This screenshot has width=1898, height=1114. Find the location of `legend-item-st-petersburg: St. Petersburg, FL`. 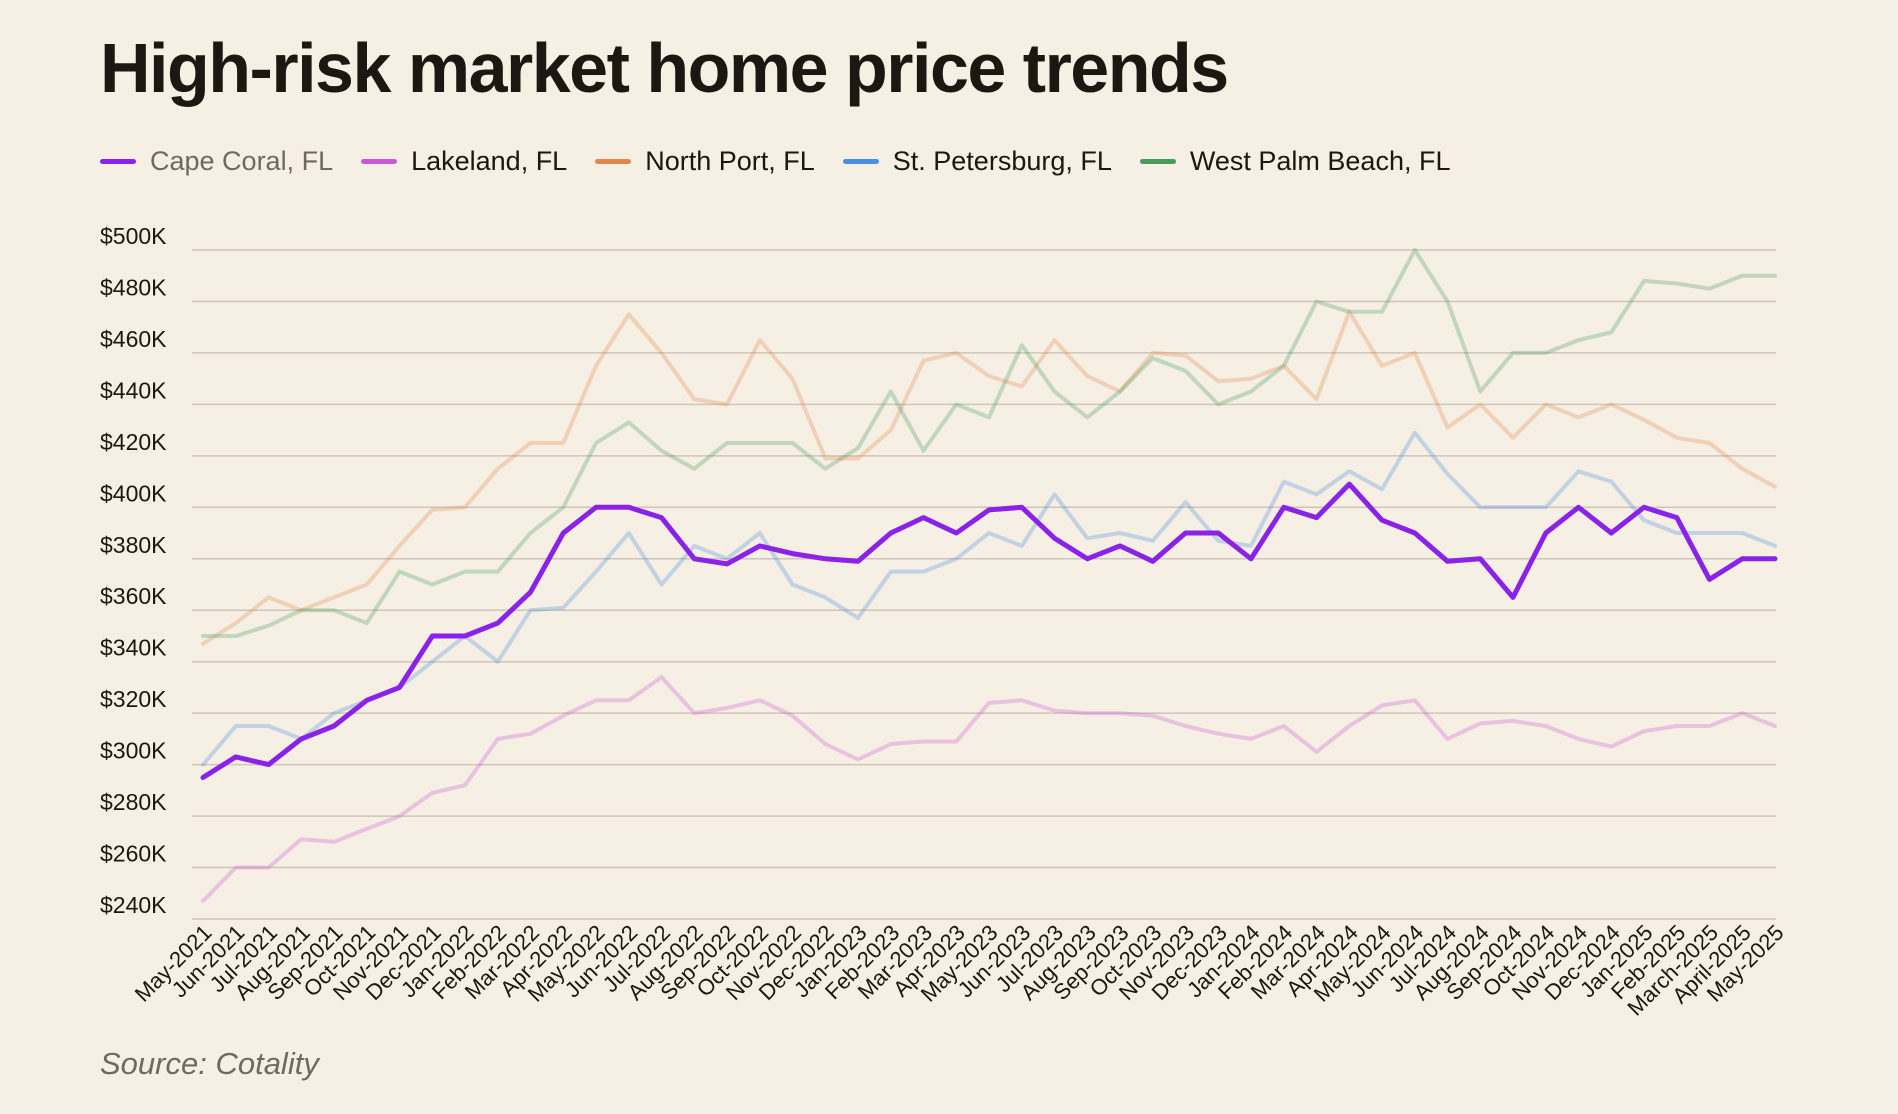

legend-item-st-petersburg: St. Petersburg, FL is located at coordinates (977, 161).